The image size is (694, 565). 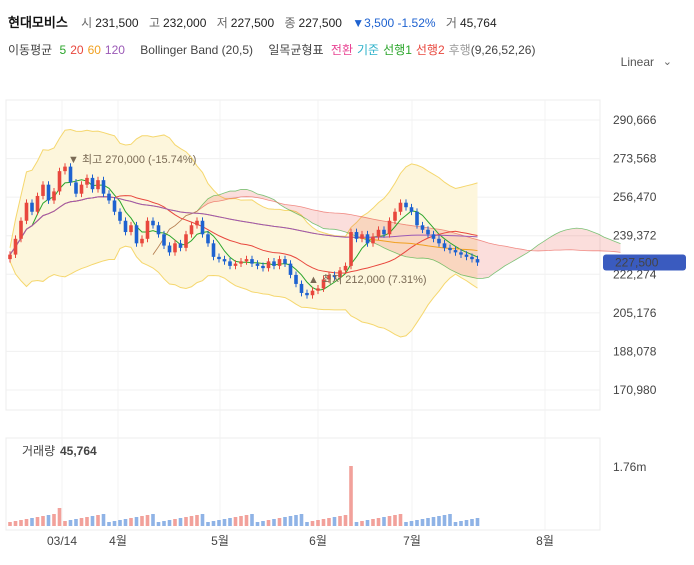 What do you see at coordinates (637, 62) in the screenshot?
I see `scale-selector: Linear` at bounding box center [637, 62].